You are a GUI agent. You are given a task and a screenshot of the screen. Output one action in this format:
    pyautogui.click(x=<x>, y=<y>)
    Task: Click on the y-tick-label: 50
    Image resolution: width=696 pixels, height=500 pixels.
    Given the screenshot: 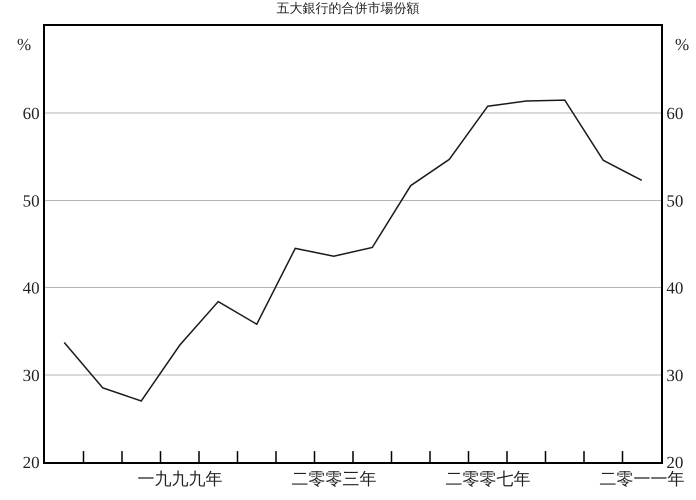 What is the action you would take?
    pyautogui.click(x=31, y=200)
    